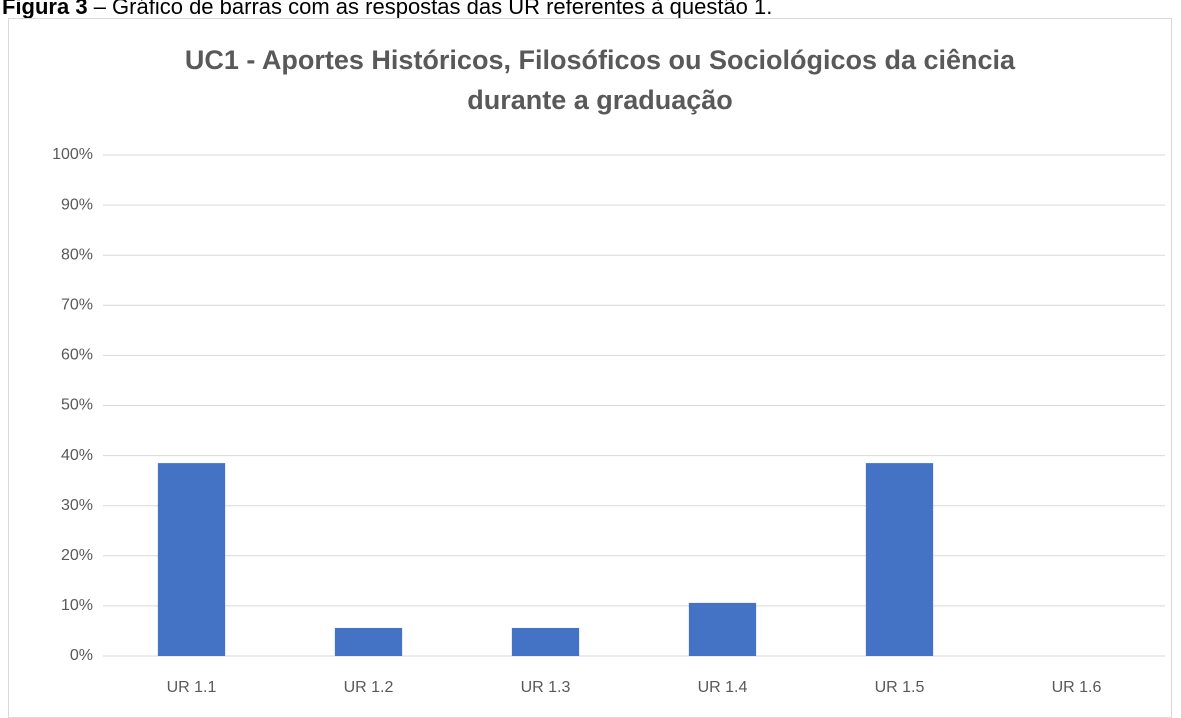  What do you see at coordinates (77, 204) in the screenshot?
I see `y-tick-label: 90%` at bounding box center [77, 204].